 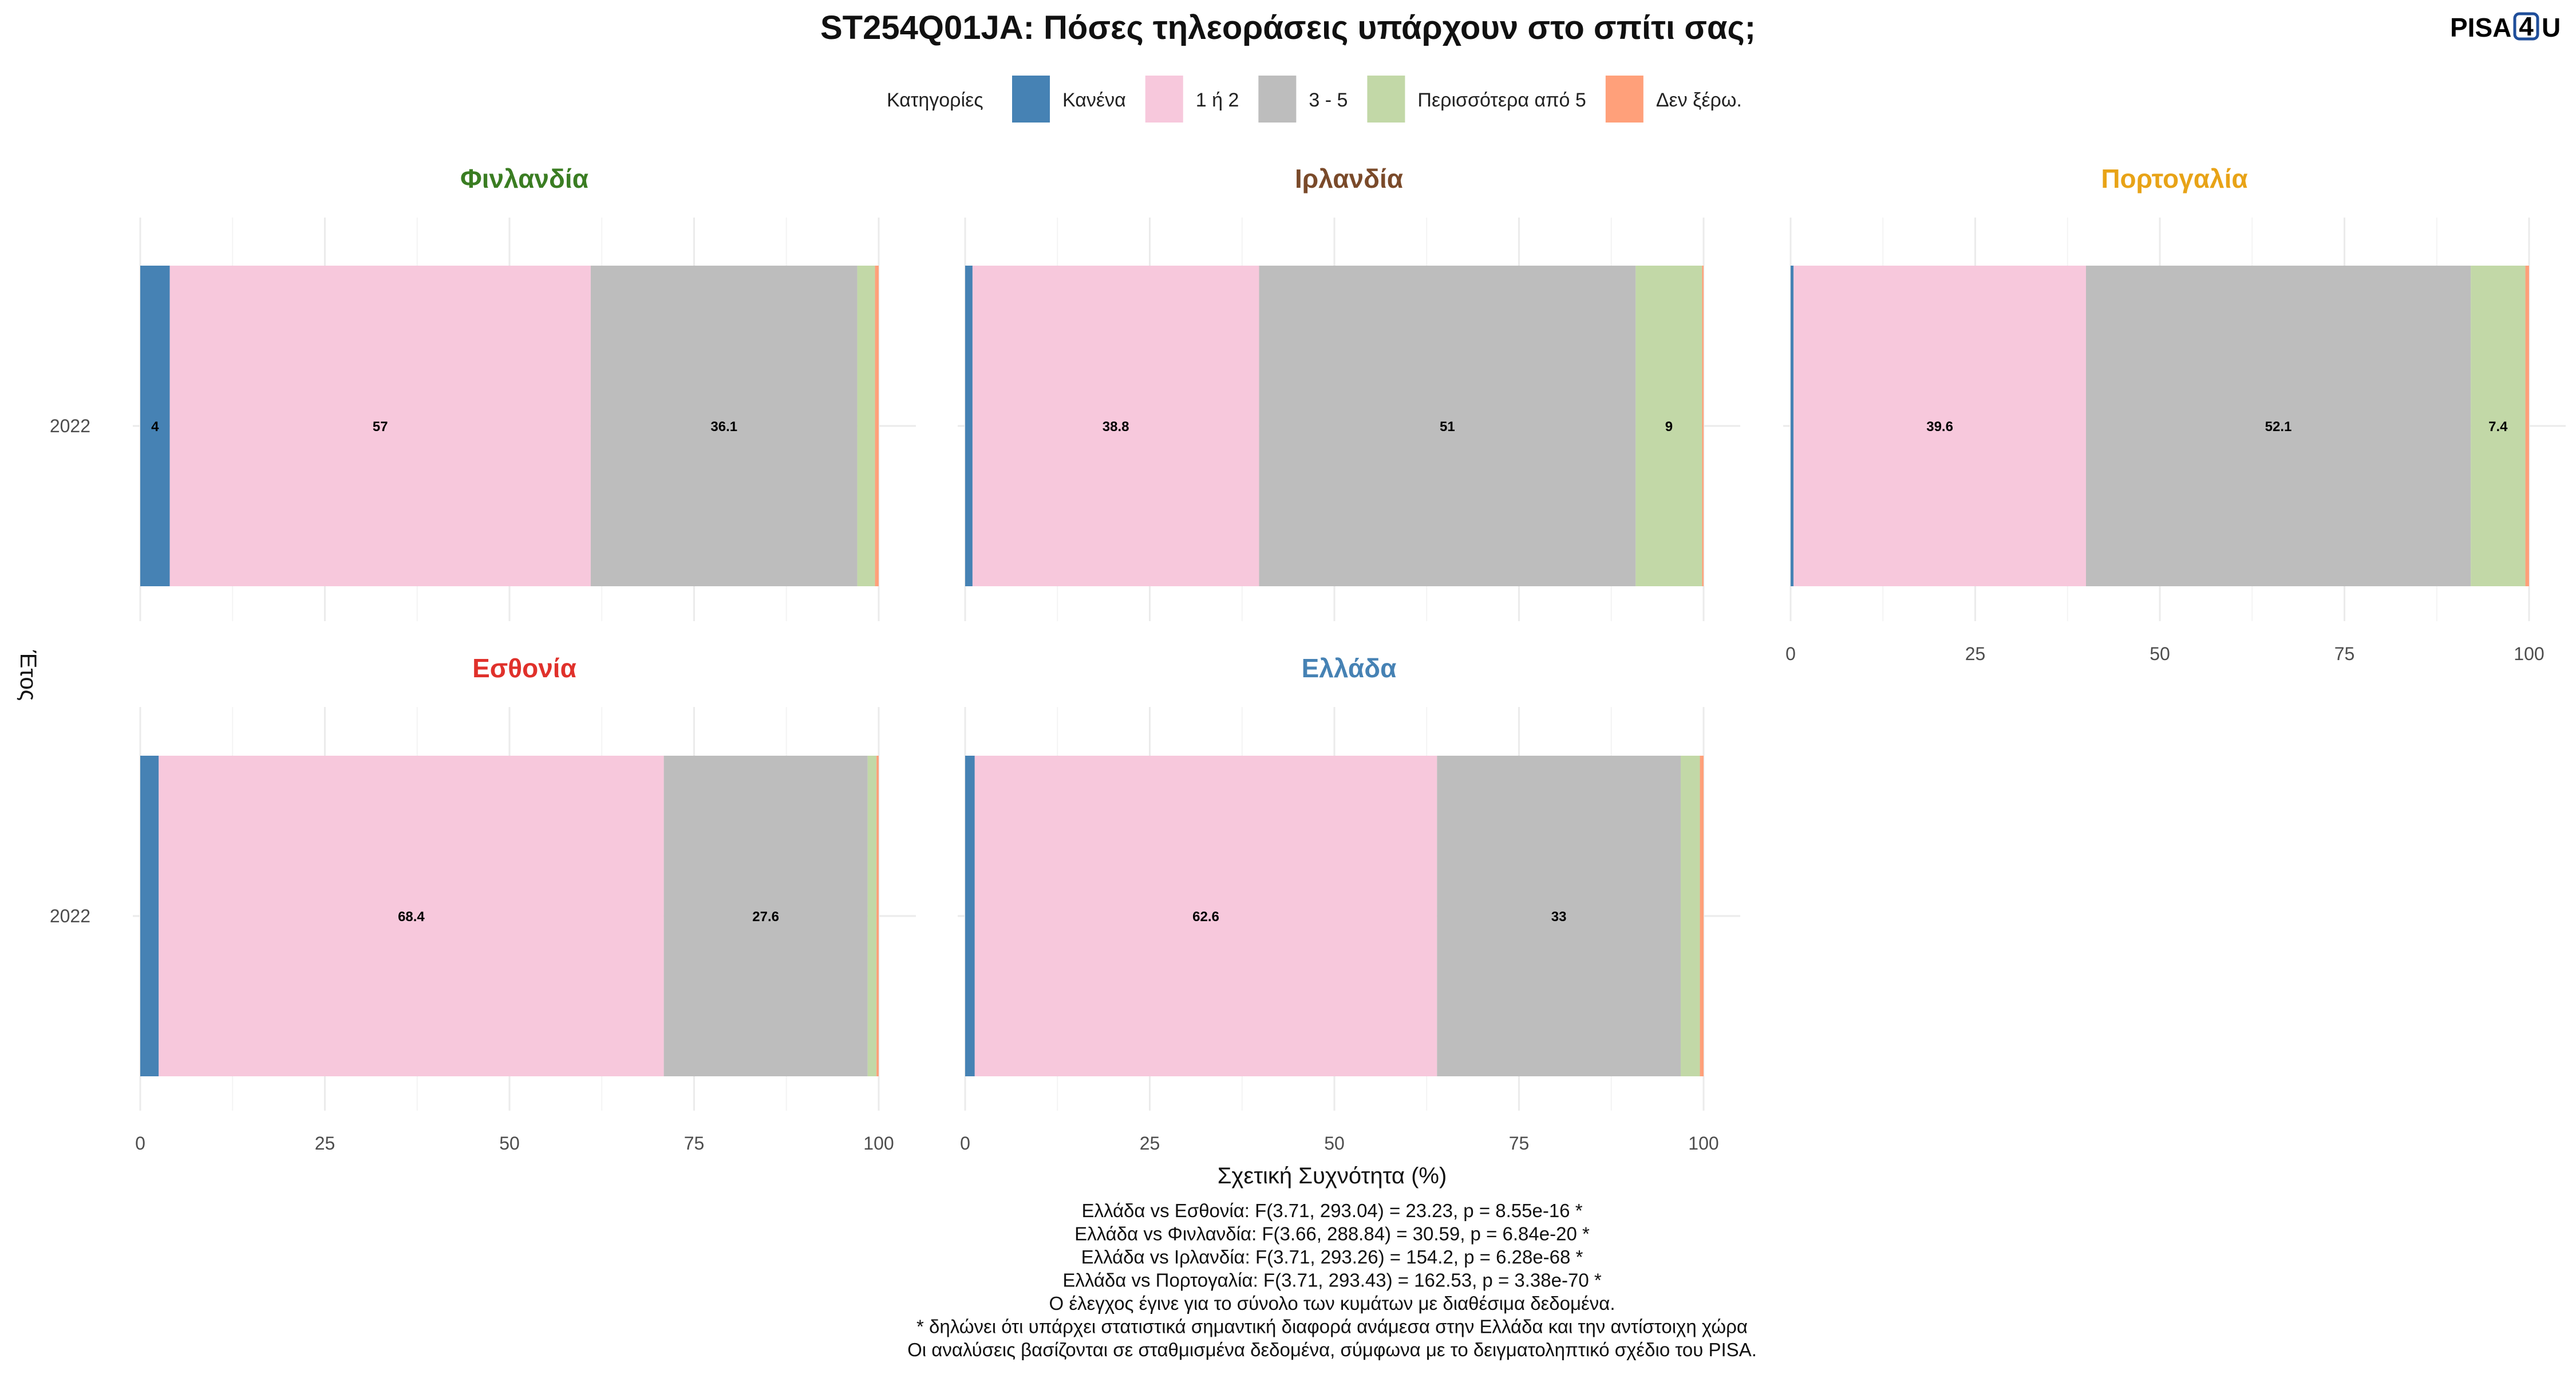 I want to click on legend-label-4: Περισσότερα από 5, so click(x=1501, y=100).